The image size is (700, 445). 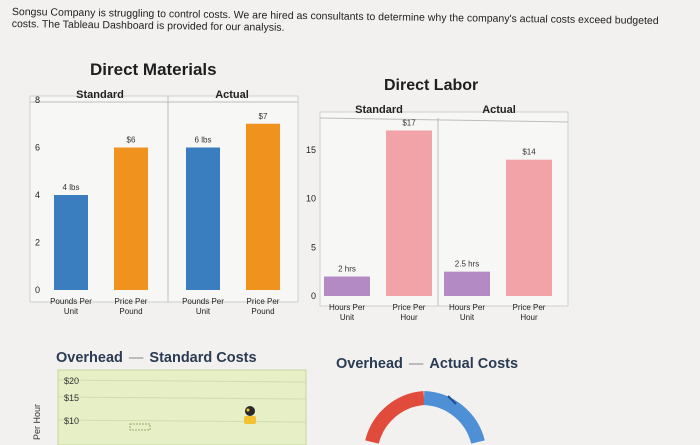 What do you see at coordinates (37, 243) in the screenshot?
I see `ytick-label: 2` at bounding box center [37, 243].